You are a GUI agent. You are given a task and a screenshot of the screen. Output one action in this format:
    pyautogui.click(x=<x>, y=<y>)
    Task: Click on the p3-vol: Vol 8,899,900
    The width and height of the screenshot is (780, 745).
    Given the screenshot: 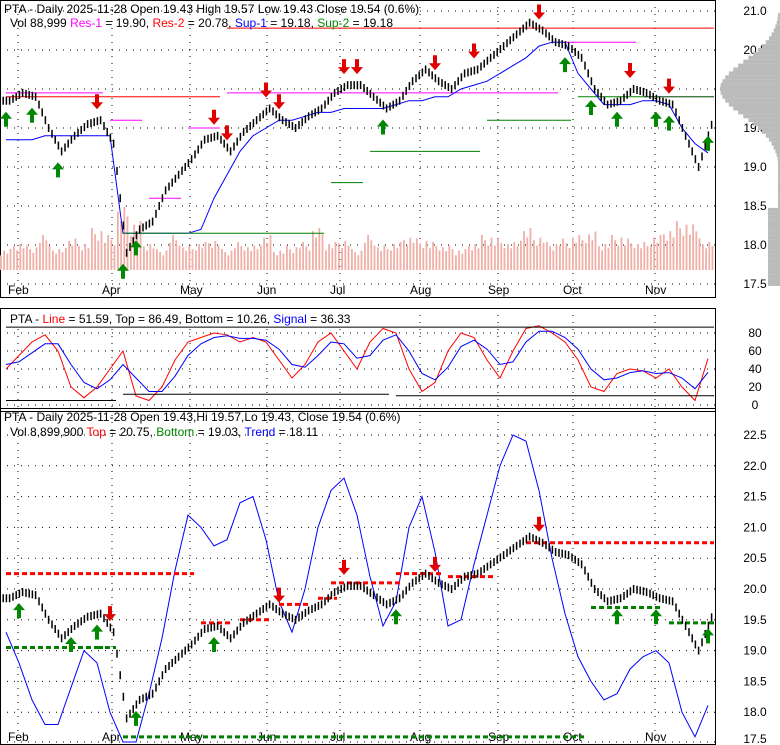 What is the action you would take?
    pyautogui.click(x=48, y=432)
    